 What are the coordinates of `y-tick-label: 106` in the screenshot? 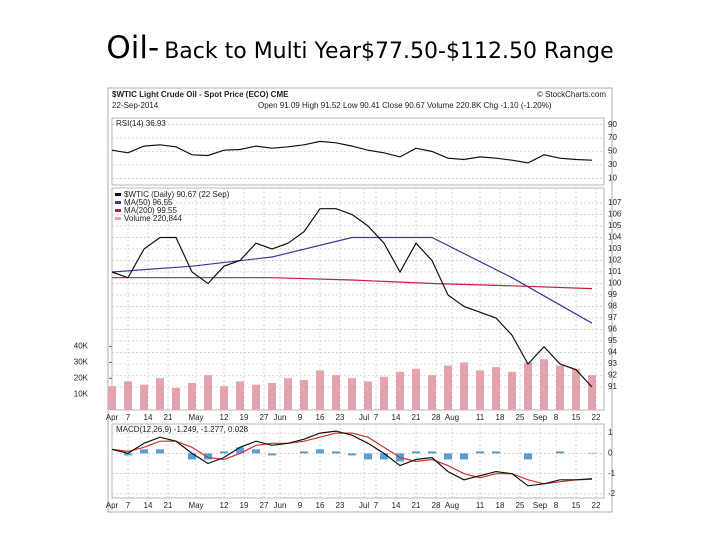 It's located at (615, 214).